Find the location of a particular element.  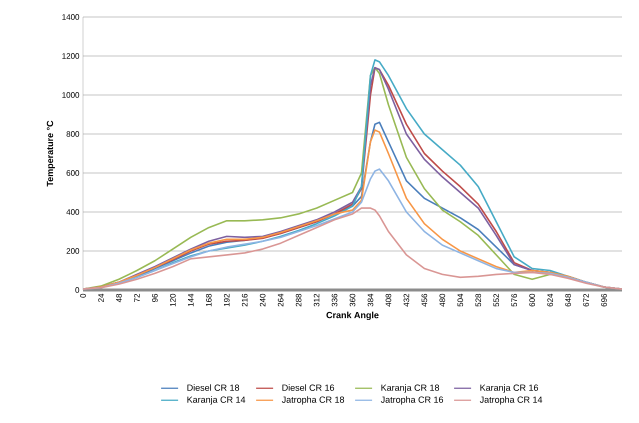

legend-label: Karanja CR 18 is located at coordinates (410, 388).